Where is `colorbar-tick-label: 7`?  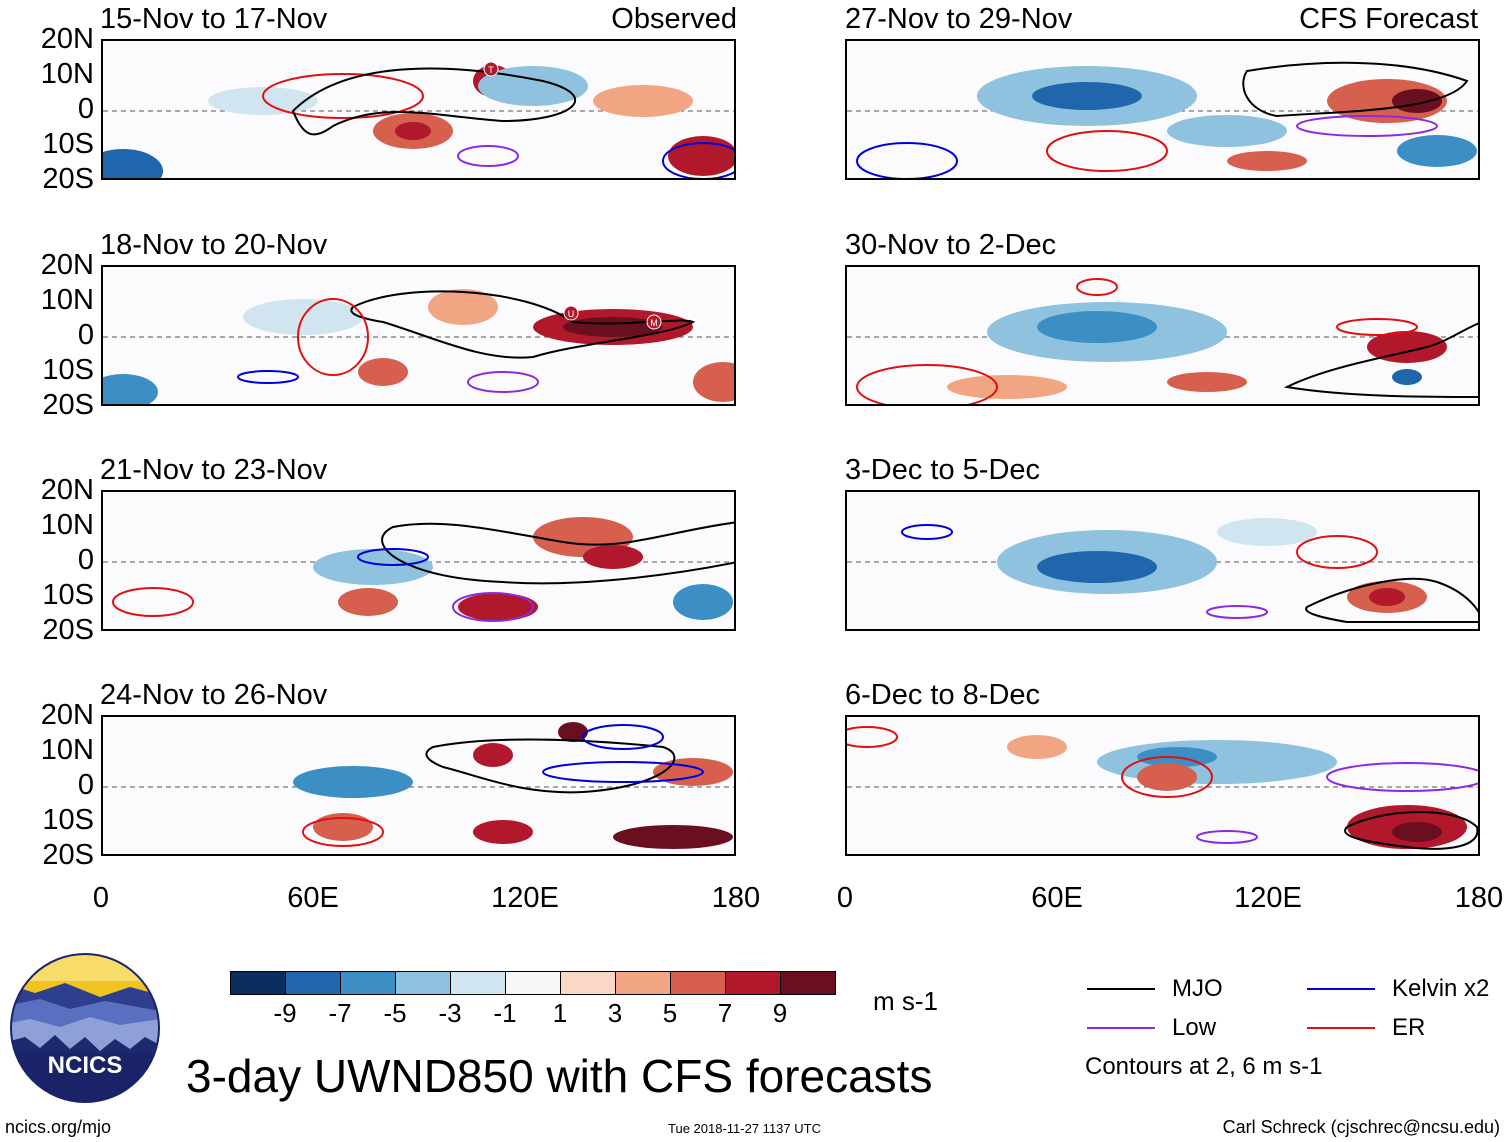 colorbar-tick-label: 7 is located at coordinates (725, 1013).